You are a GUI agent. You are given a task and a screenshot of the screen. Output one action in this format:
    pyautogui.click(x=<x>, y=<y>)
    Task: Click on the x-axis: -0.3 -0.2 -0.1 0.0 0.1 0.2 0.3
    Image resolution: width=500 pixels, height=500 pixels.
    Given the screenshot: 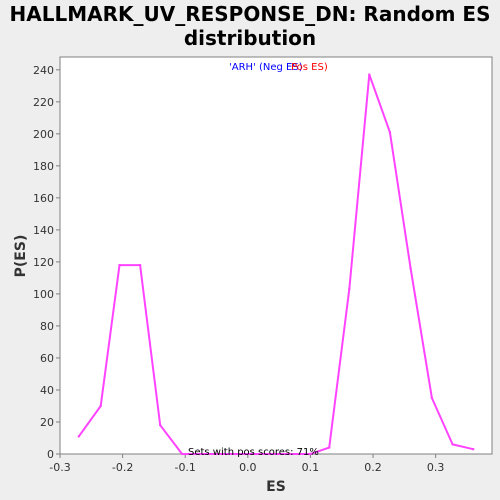 What is the action you would take?
    pyautogui.click(x=246, y=464)
    